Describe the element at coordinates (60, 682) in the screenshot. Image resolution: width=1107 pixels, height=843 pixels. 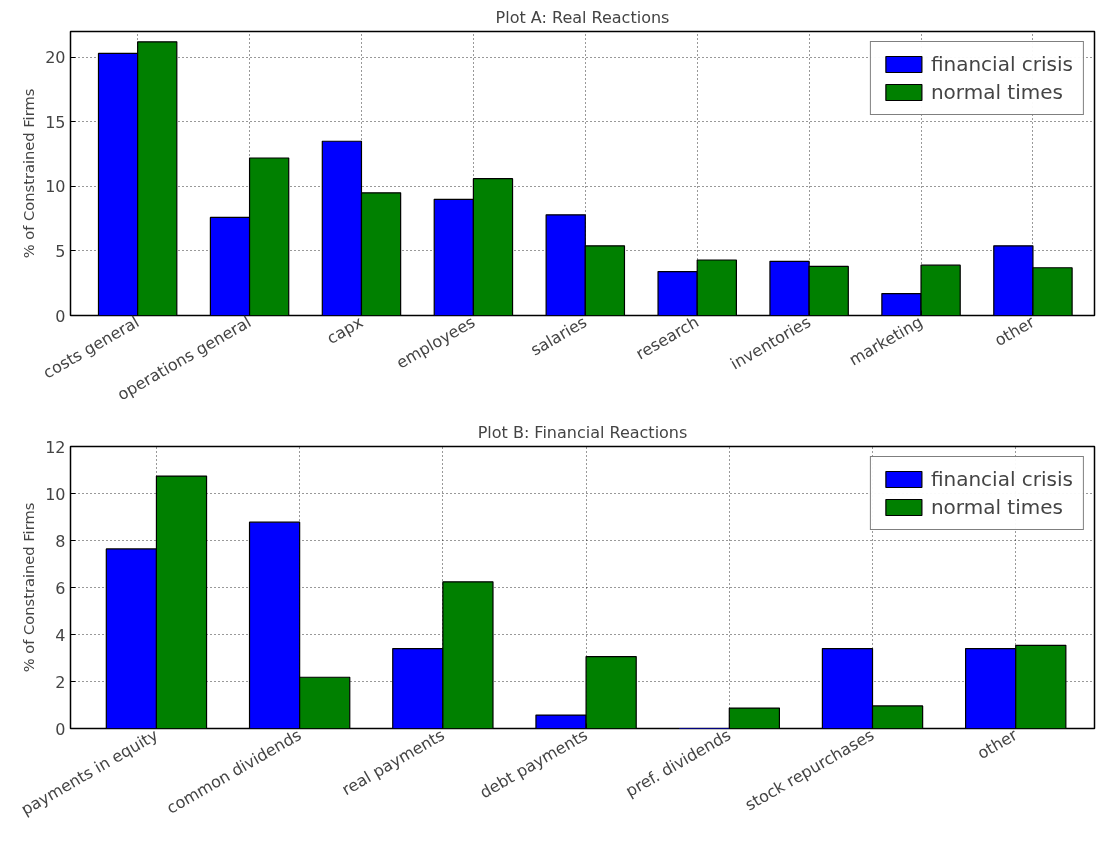
I see `y-tick-label: 2` at that location.